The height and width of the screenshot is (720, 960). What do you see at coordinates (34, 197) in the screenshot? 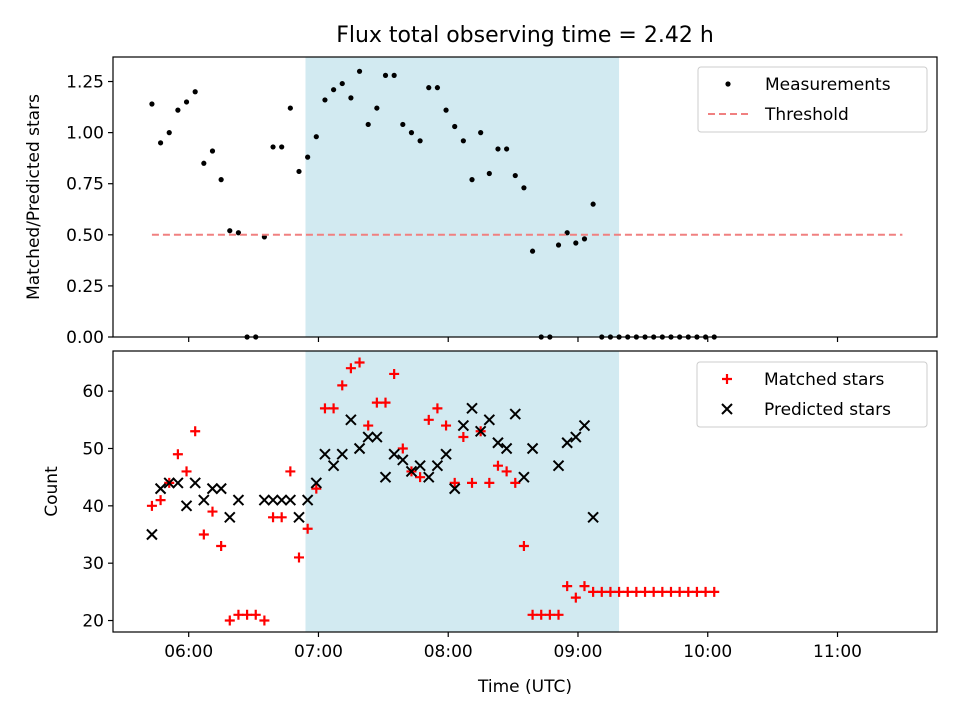
I see `y-axis-label: Matched/Predicted stars` at bounding box center [34, 197].